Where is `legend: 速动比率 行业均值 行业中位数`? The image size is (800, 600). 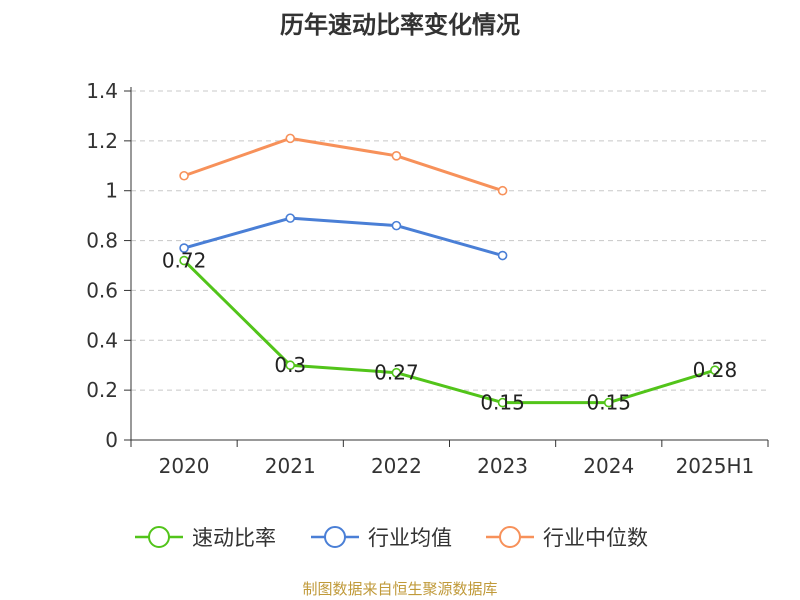
legend: 速动比率 行业均值 行业中位数 is located at coordinates (391, 538).